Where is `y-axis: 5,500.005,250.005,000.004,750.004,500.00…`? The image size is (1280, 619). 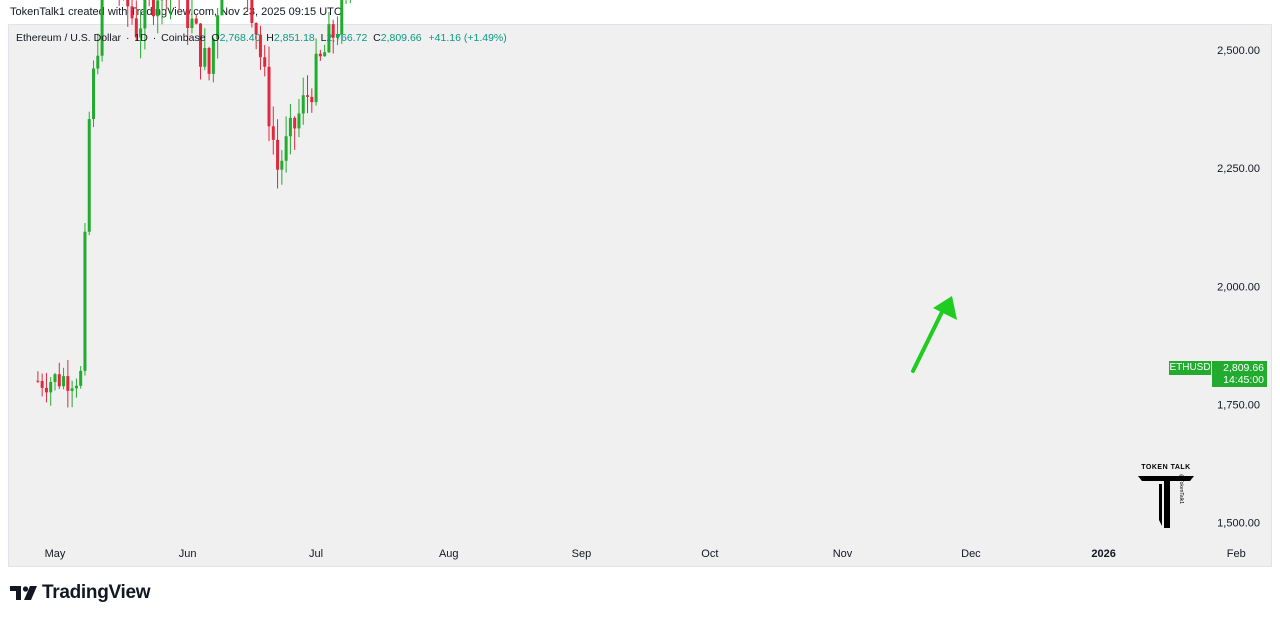
y-axis: 5,500.005,250.005,000.004,750.004,500.00… is located at coordinates (1238, 287).